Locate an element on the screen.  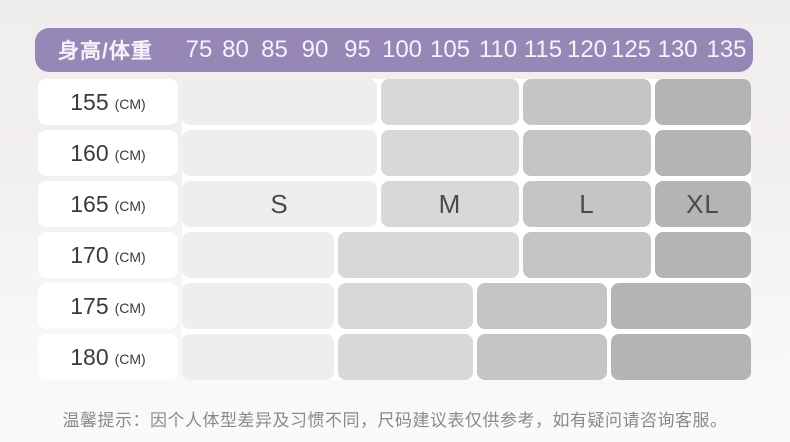
height-label: 160 (CM) is located at coordinates (108, 153).